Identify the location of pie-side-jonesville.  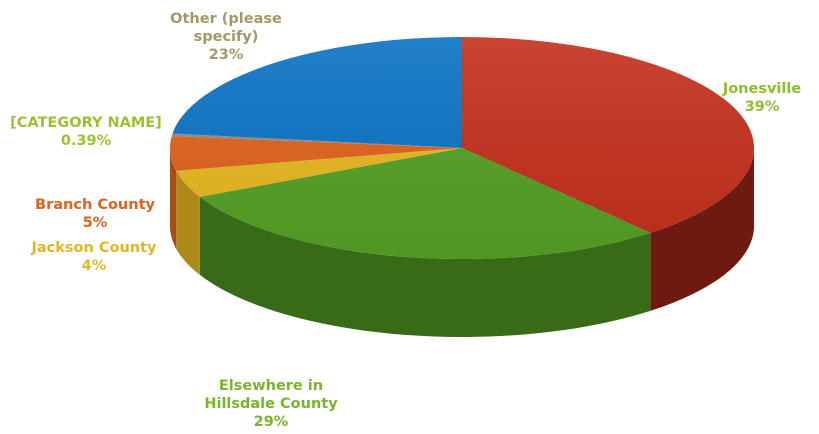
(702, 229).